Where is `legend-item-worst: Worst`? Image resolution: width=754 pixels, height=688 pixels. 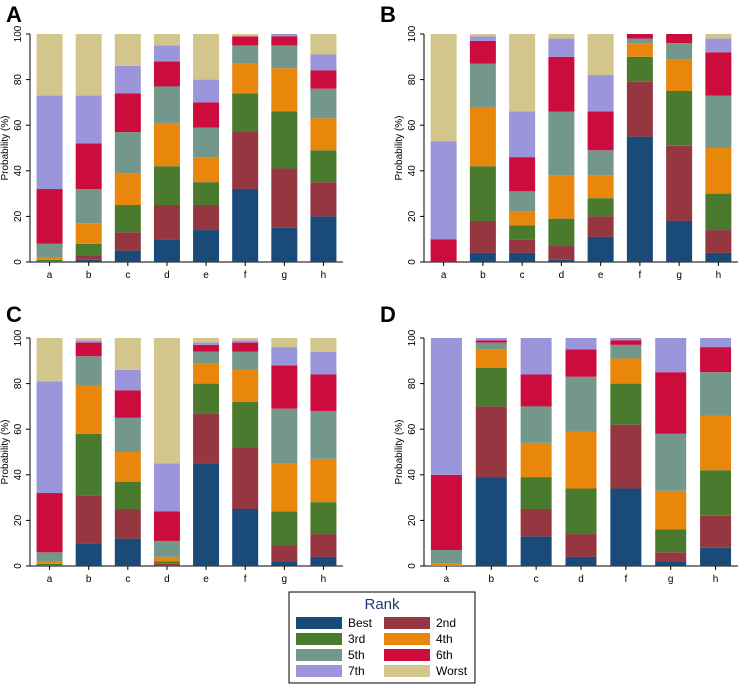 legend-item-worst: Worst is located at coordinates (426, 671).